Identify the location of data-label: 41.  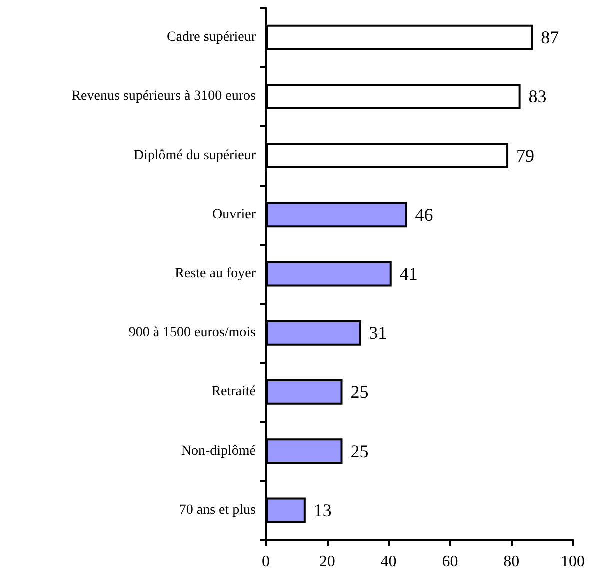
(409, 274).